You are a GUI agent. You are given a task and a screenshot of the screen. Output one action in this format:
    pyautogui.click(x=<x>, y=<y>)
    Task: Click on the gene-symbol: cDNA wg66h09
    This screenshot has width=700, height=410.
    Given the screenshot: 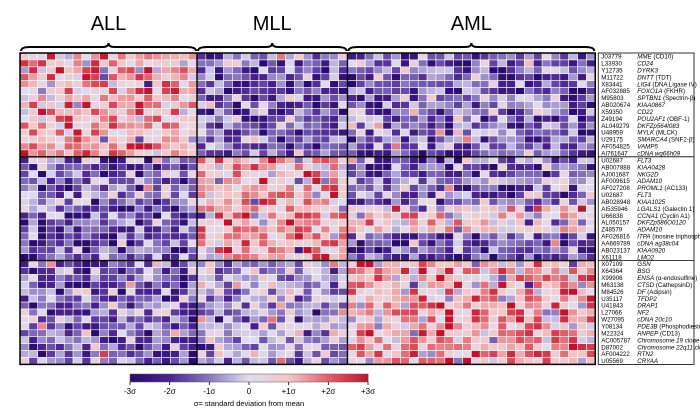 What is the action you would take?
    pyautogui.click(x=658, y=154)
    